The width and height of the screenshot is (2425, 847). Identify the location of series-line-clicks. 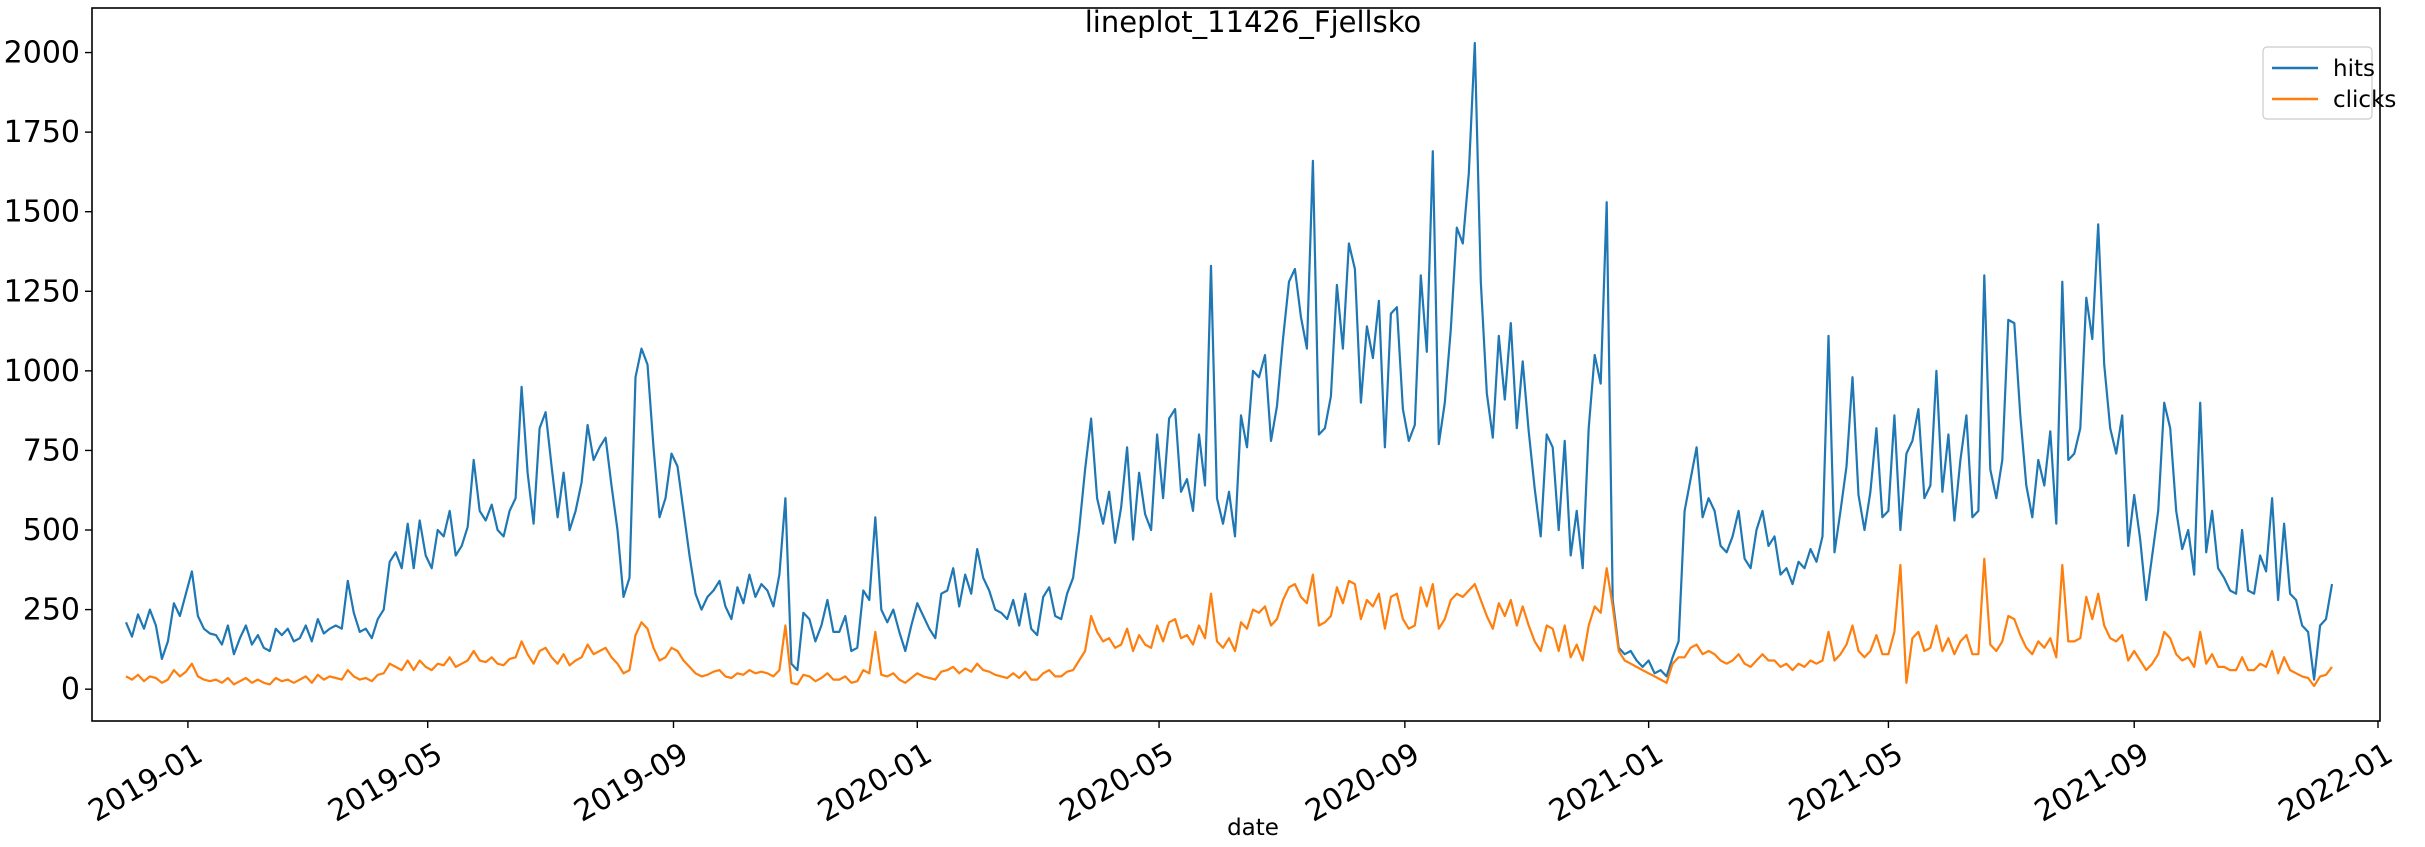
(1229, 622).